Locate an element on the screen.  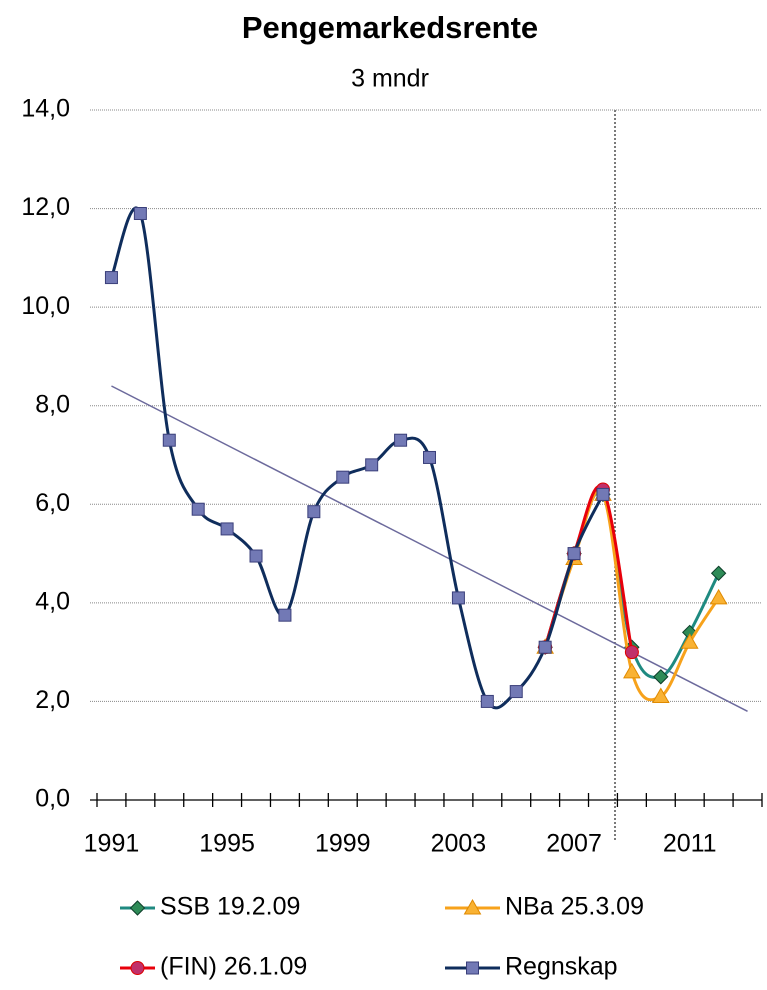
legend-label: (FIN) 26.1.09 is located at coordinates (233, 967).